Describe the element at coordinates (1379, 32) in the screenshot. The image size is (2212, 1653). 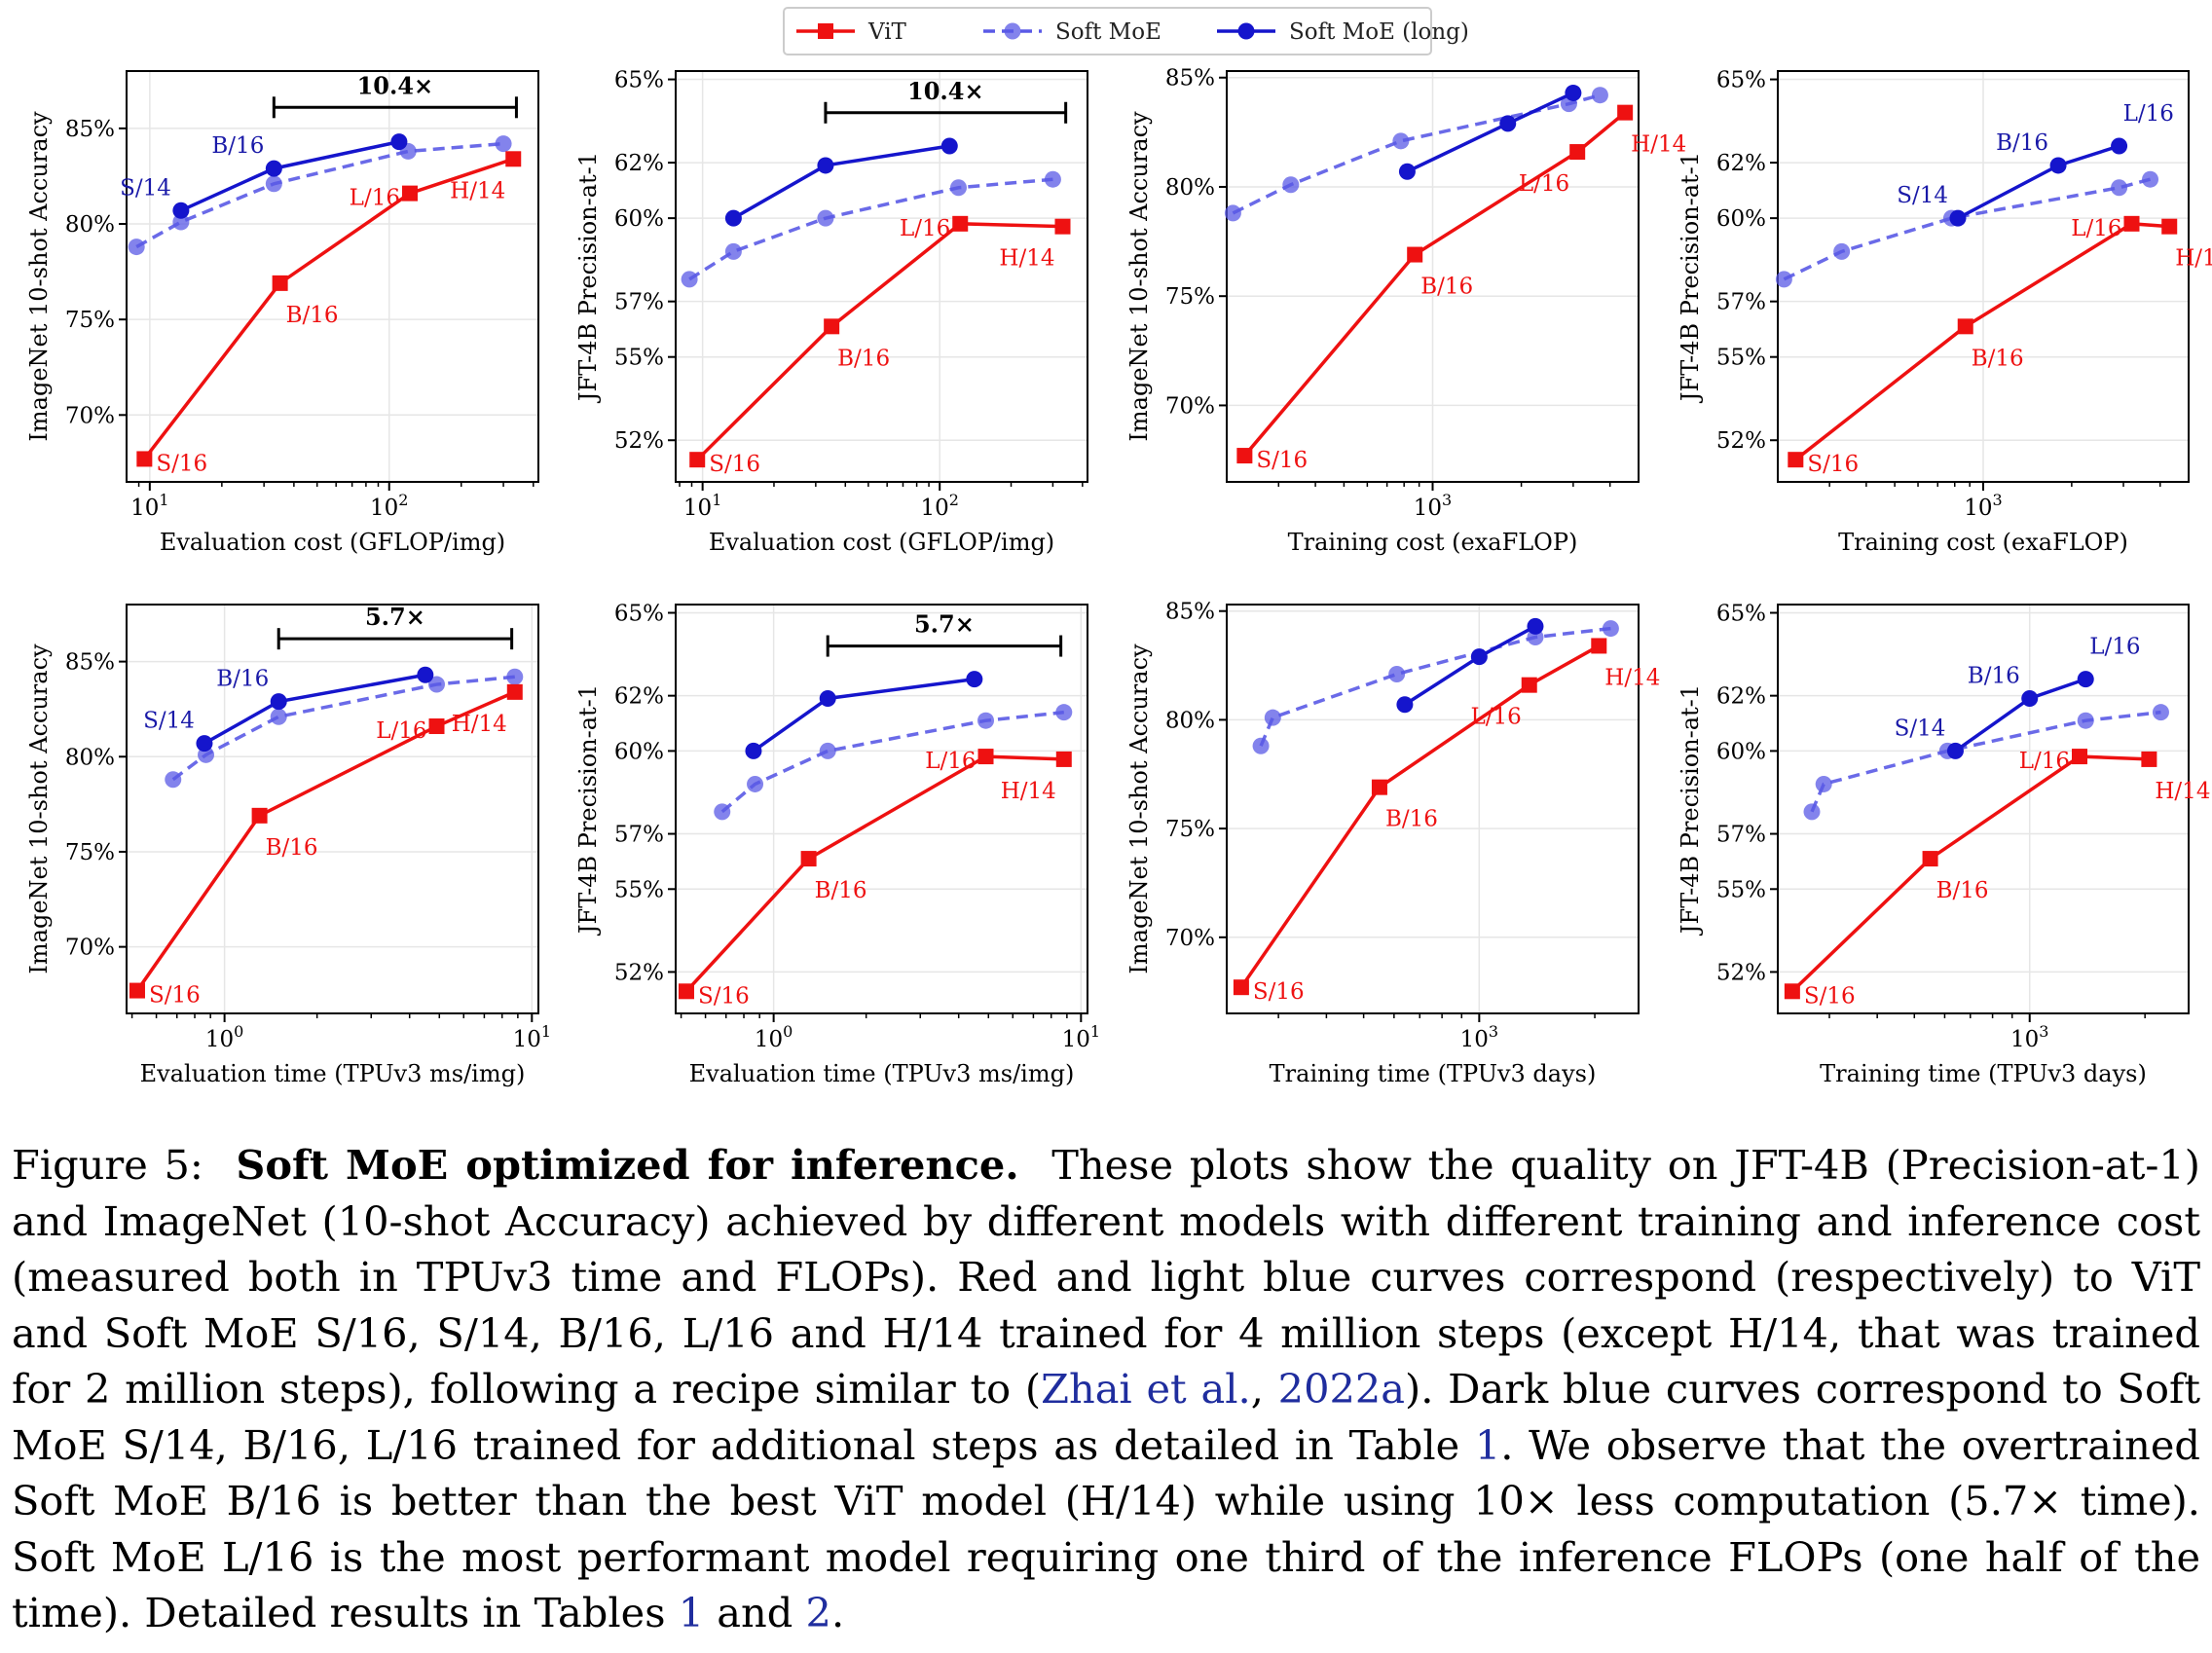
I see `legend-label-2: Soft MoE (long)` at that location.